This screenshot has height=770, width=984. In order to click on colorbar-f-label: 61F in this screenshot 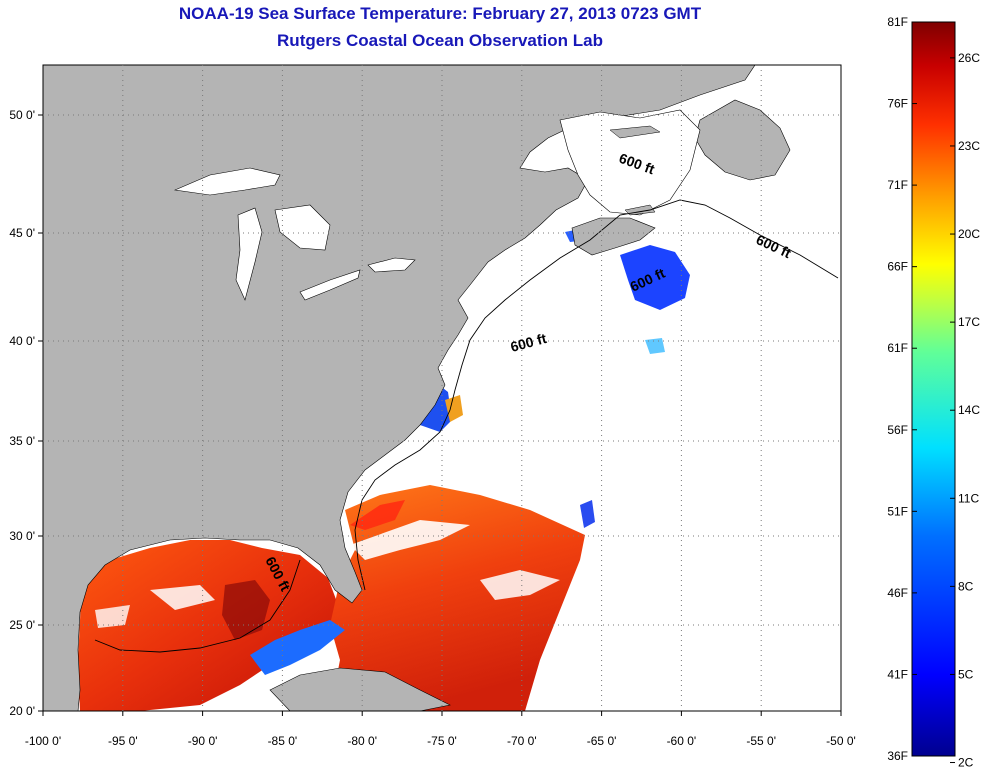, I will do `click(897, 348)`.